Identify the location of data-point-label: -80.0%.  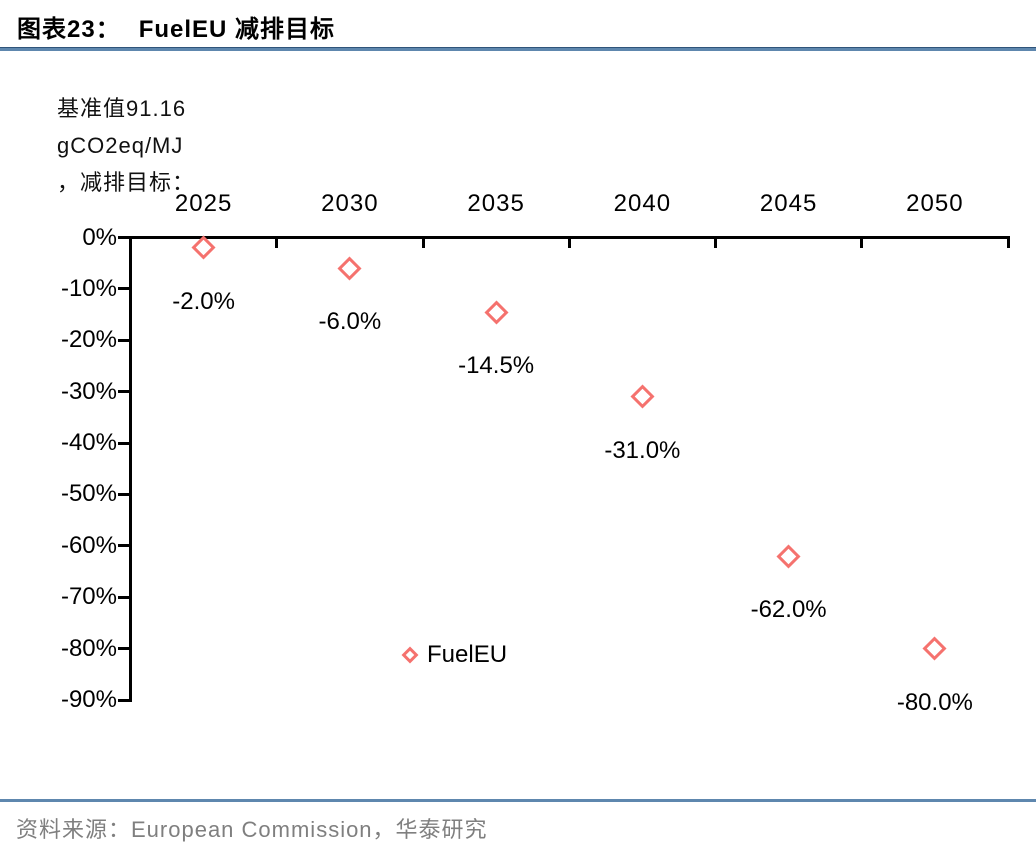
(934, 702).